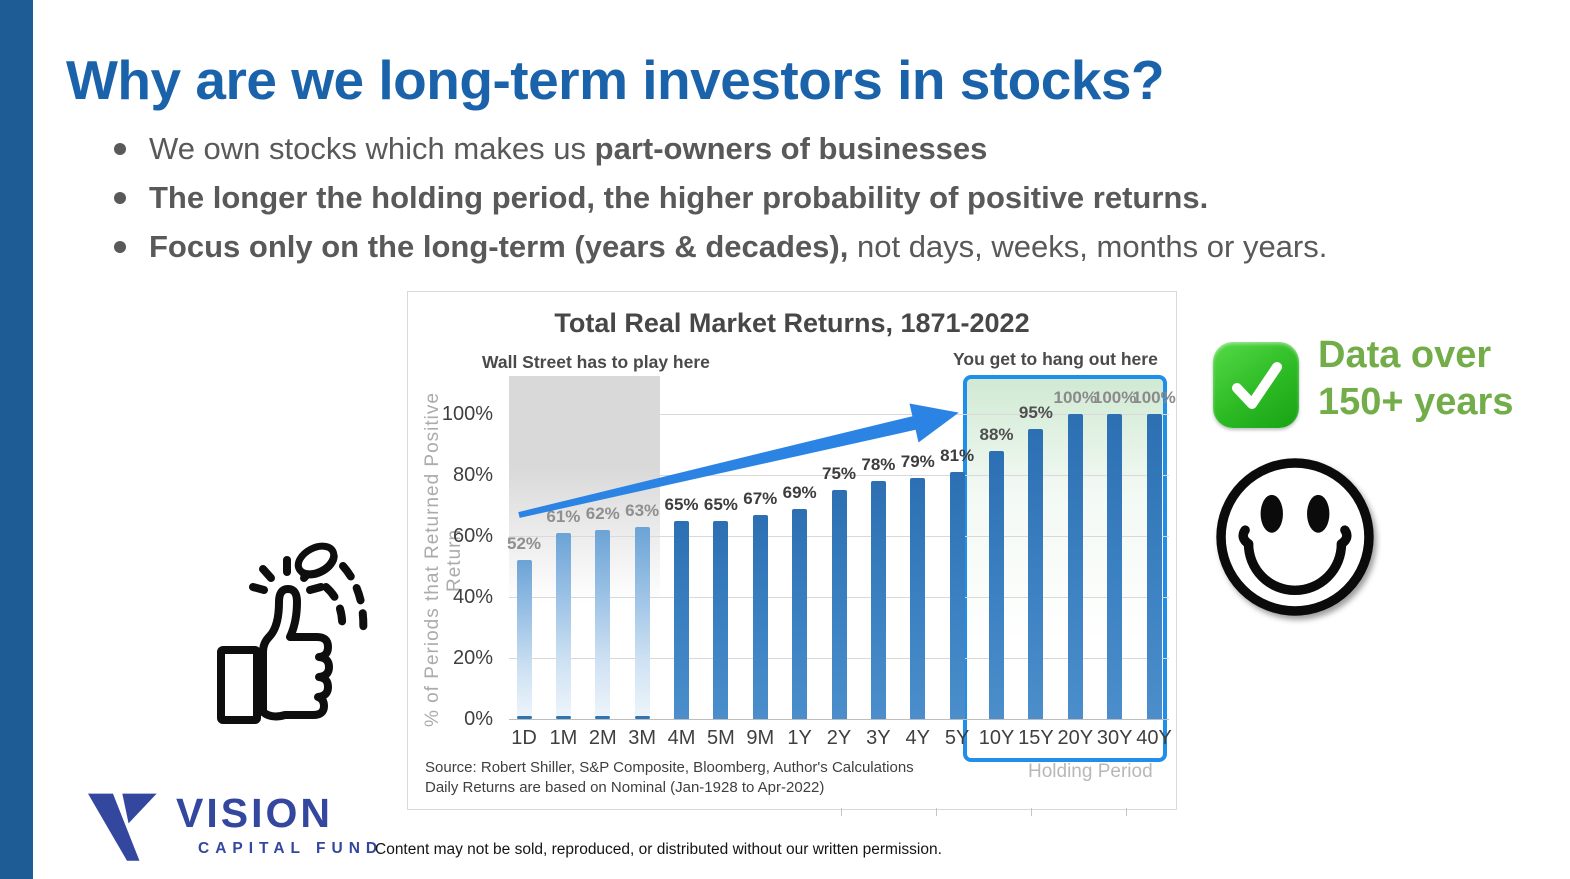 The image size is (1570, 879). I want to click on callout-line-2: 150+ years, so click(1416, 402).